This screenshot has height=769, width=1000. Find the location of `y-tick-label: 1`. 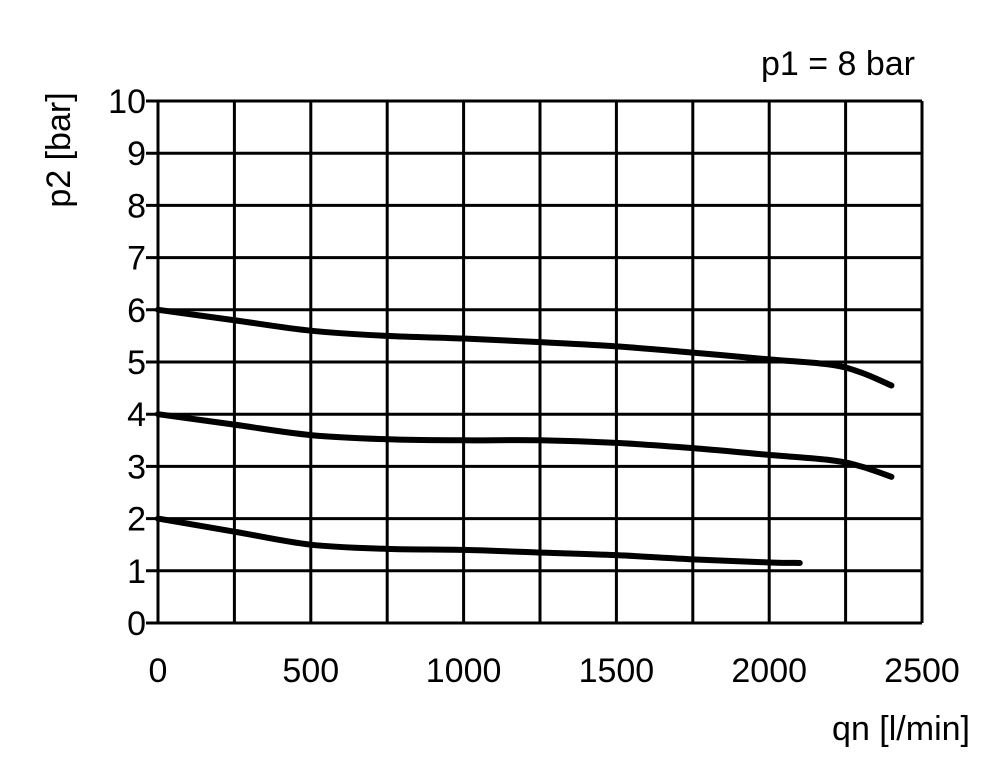

y-tick-label: 1 is located at coordinates (136, 572).